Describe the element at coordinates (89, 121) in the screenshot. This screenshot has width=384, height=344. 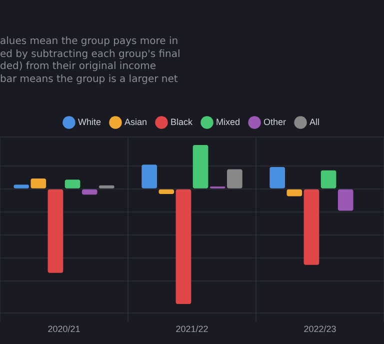
I see `legend-label: White` at that location.